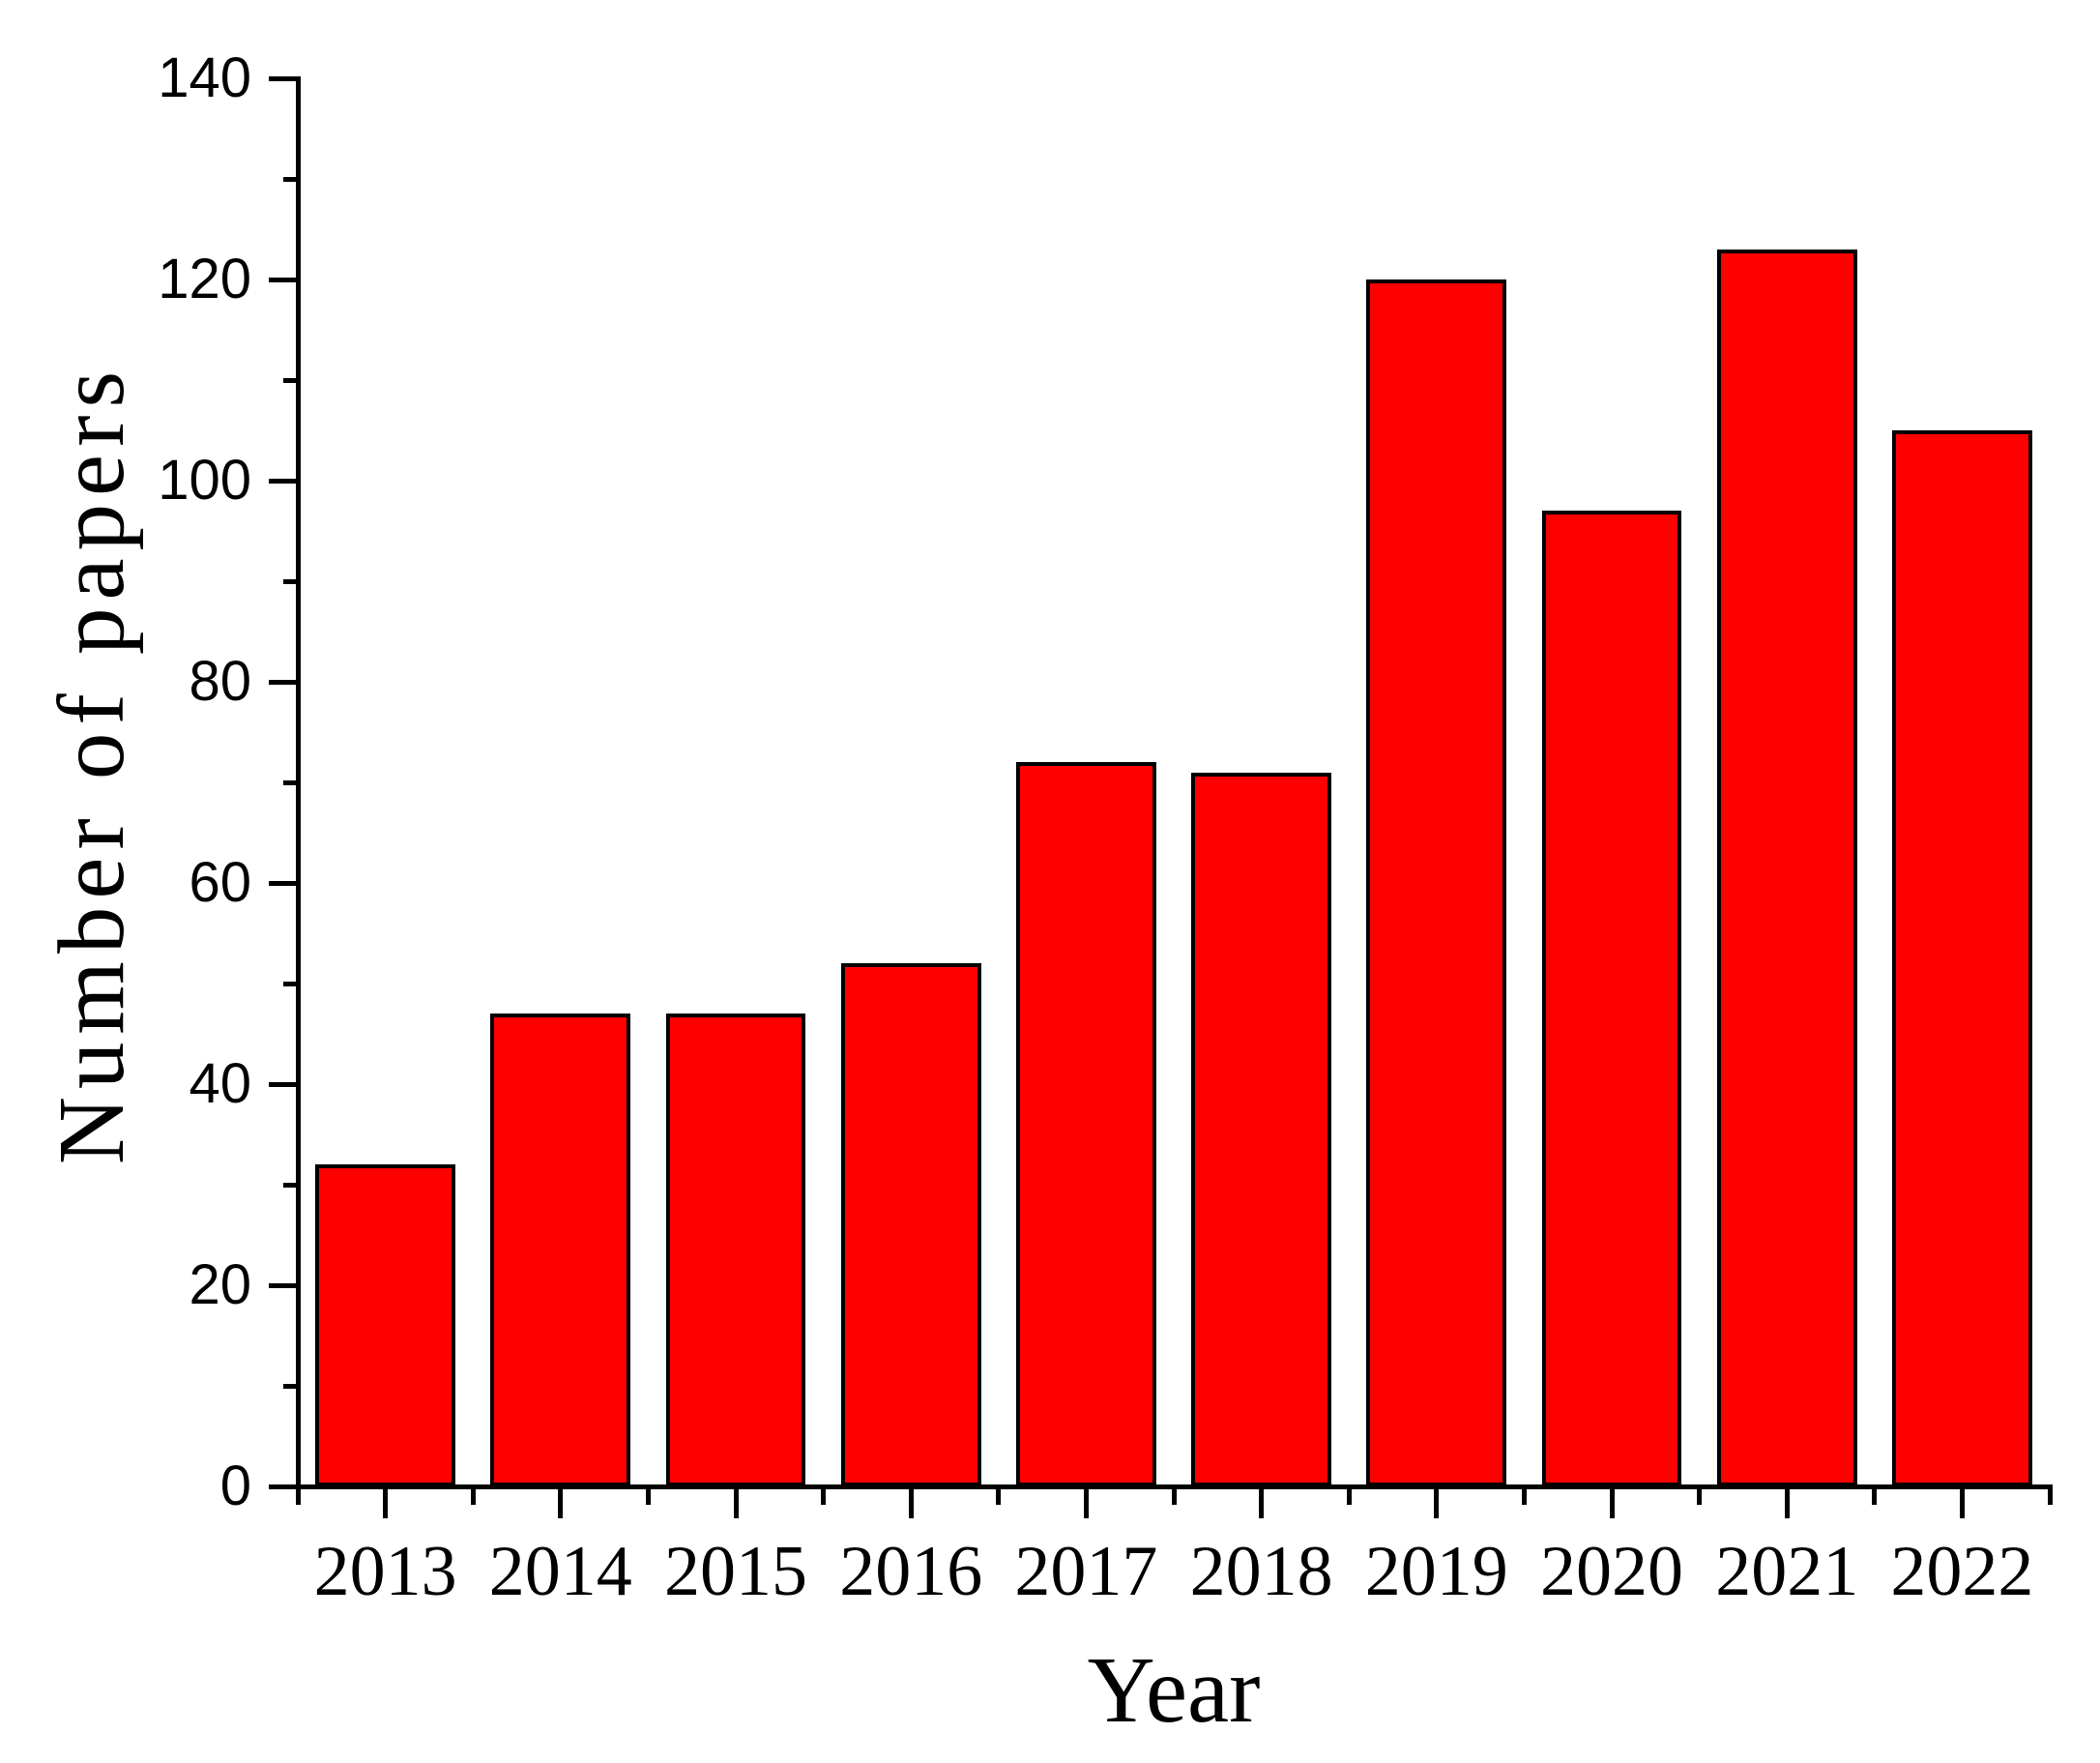 This screenshot has height=1763, width=2100. Describe the element at coordinates (204, 279) in the screenshot. I see `y-tick-label-120: 120` at that location.